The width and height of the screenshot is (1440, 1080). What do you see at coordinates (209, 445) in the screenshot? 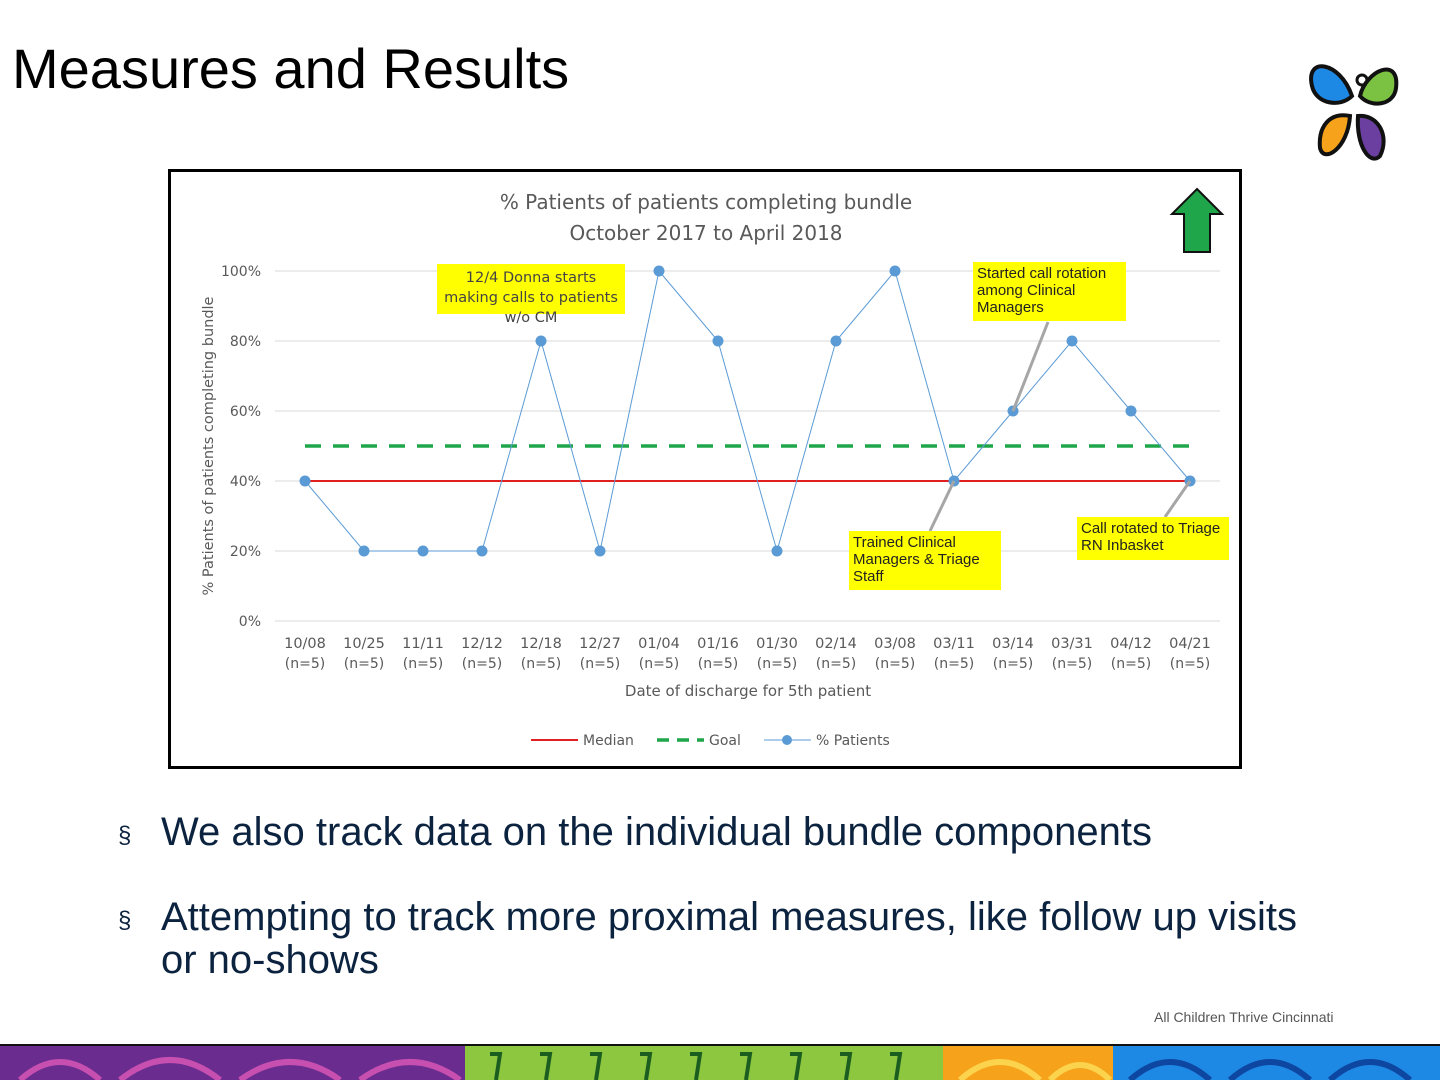
I see `y-axis-label: % Patients of patients completing bundle` at bounding box center [209, 445].